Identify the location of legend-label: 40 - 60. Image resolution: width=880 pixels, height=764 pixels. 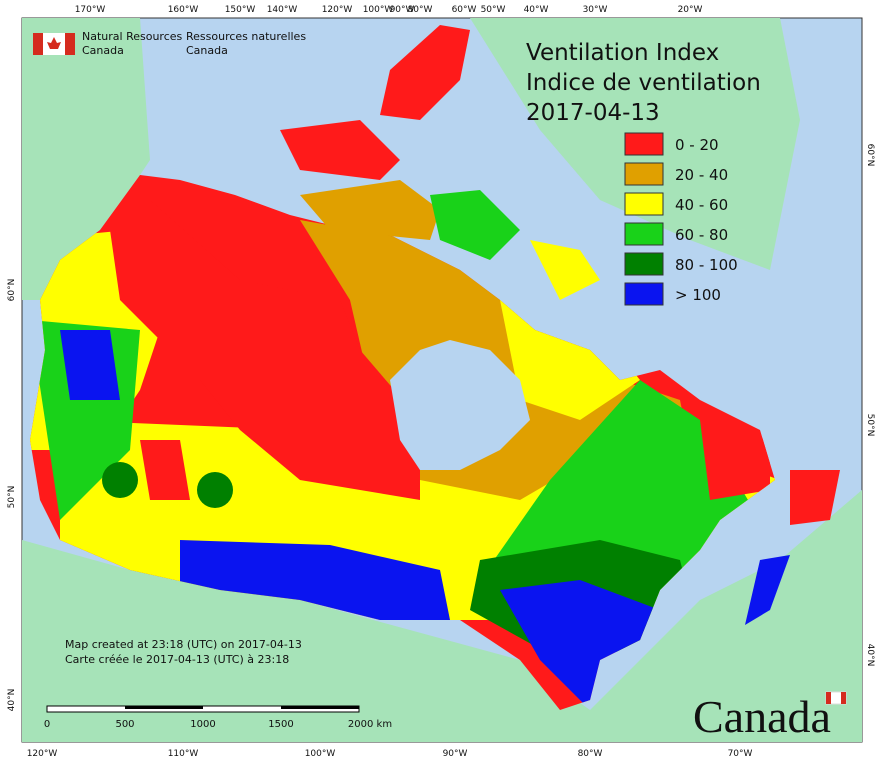
(701, 205).